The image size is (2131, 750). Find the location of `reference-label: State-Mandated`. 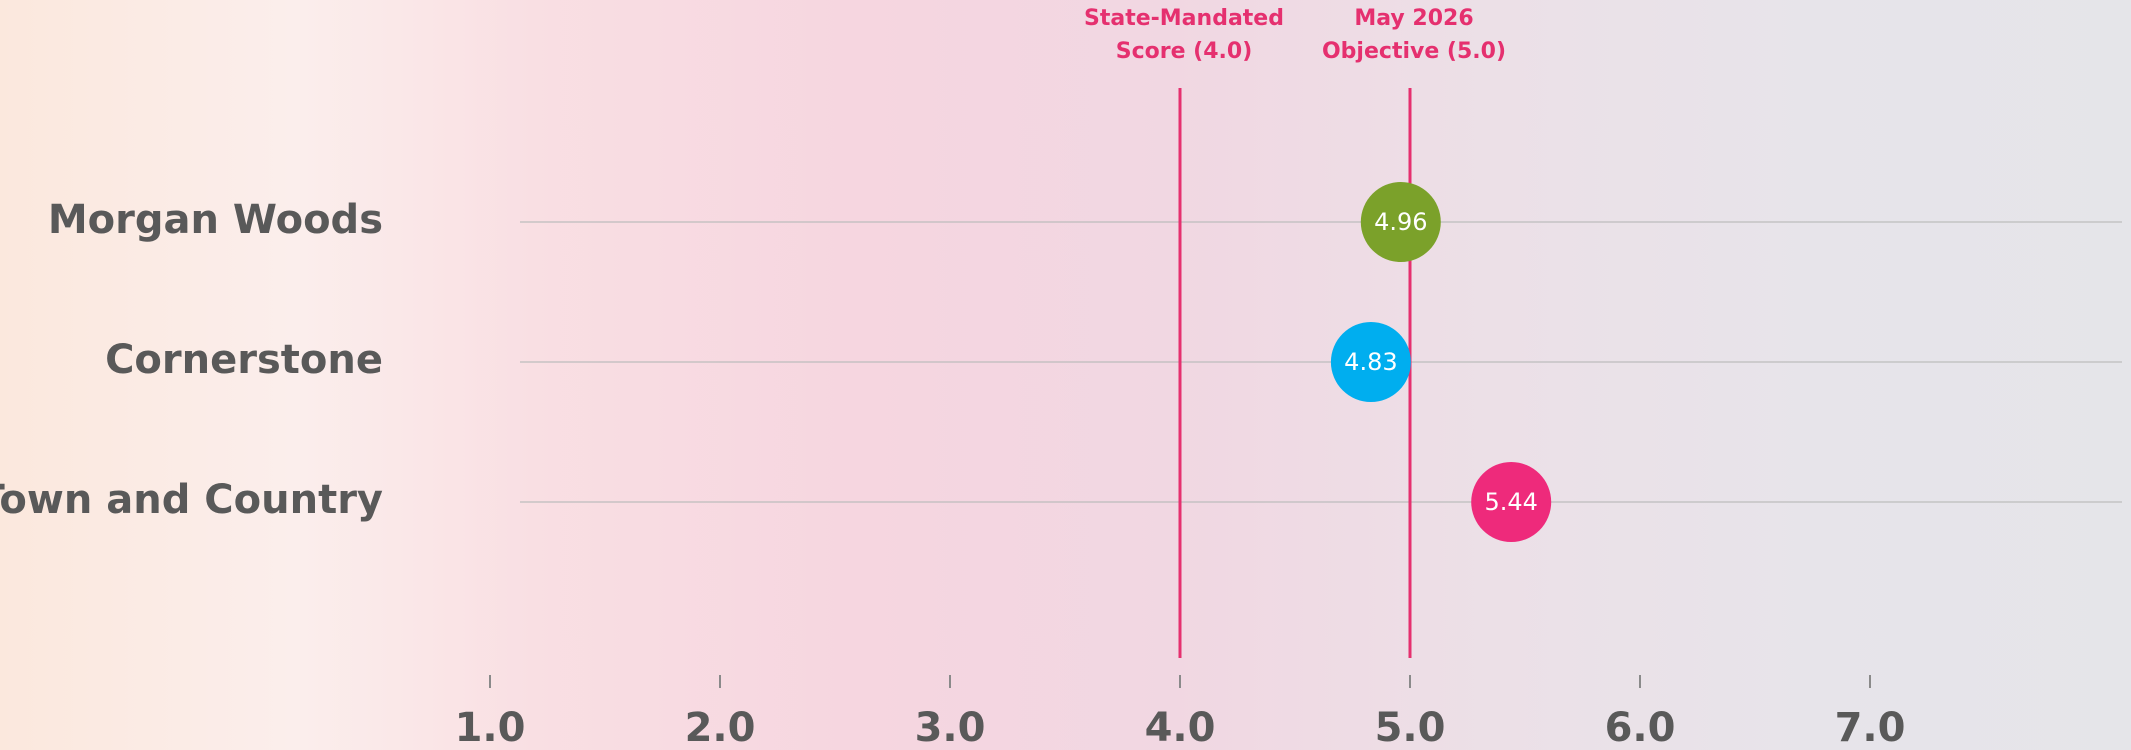

reference-label: State-Mandated is located at coordinates (1184, 18).